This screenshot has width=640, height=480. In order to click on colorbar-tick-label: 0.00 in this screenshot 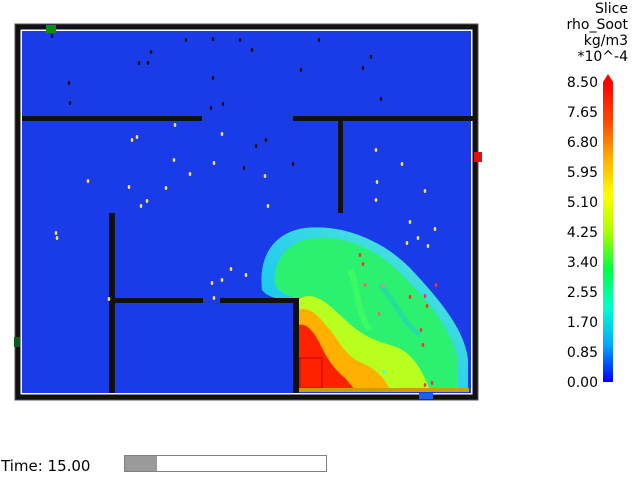, I will do `click(582, 383)`.